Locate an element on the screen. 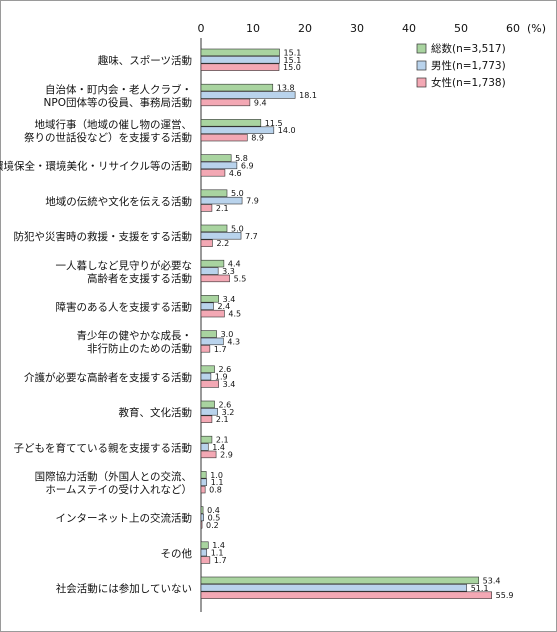  data-label: 3.4 is located at coordinates (229, 384).